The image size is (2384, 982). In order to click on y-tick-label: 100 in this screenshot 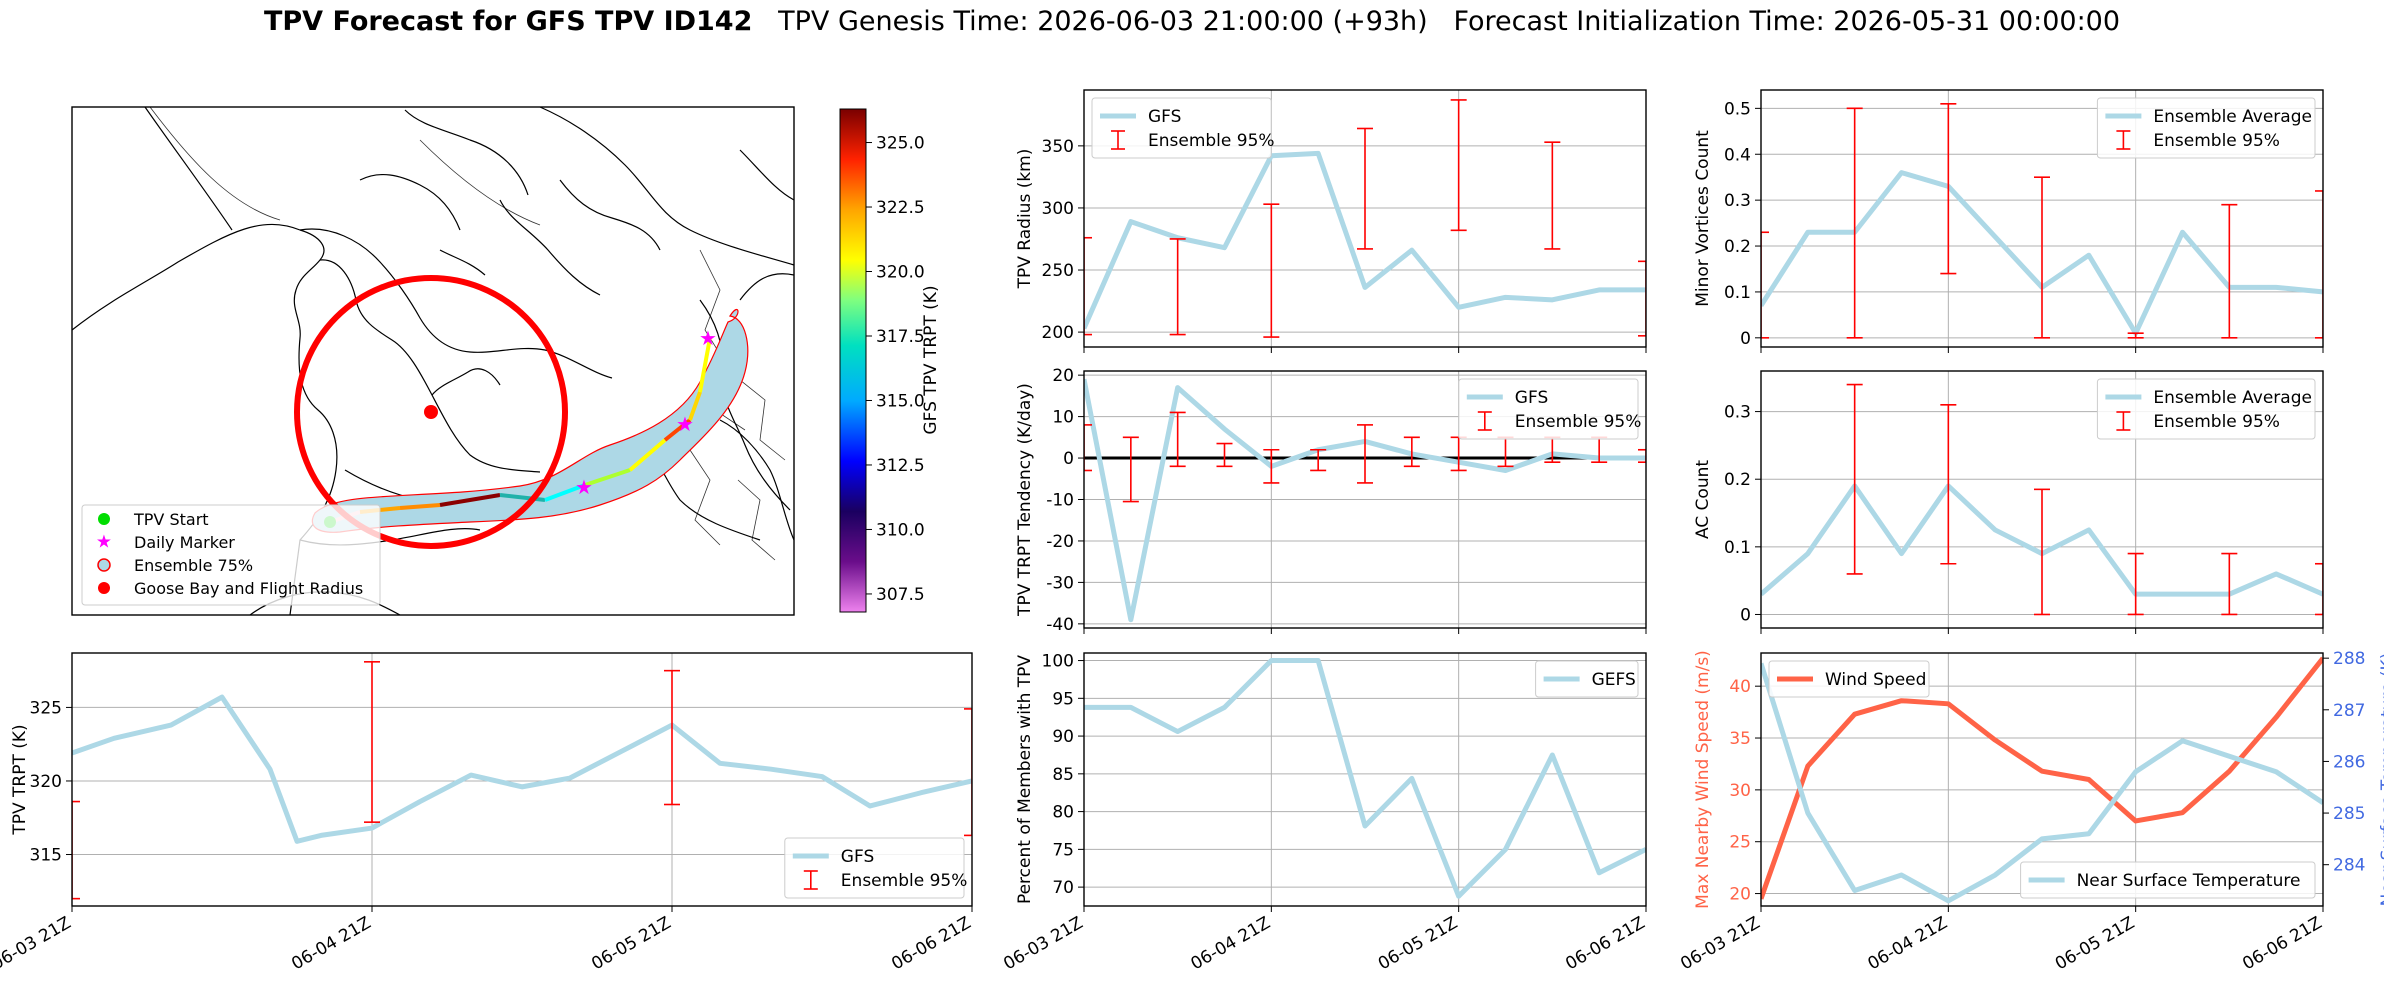, I will do `click(1058, 662)`.